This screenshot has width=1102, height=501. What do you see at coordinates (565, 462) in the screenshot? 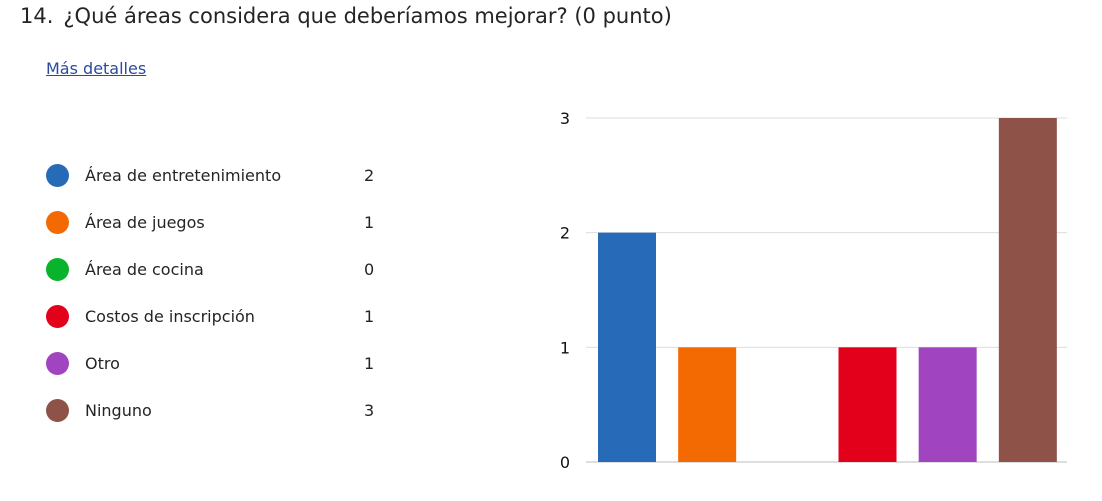
I see `y-tick-label: 0` at bounding box center [565, 462].